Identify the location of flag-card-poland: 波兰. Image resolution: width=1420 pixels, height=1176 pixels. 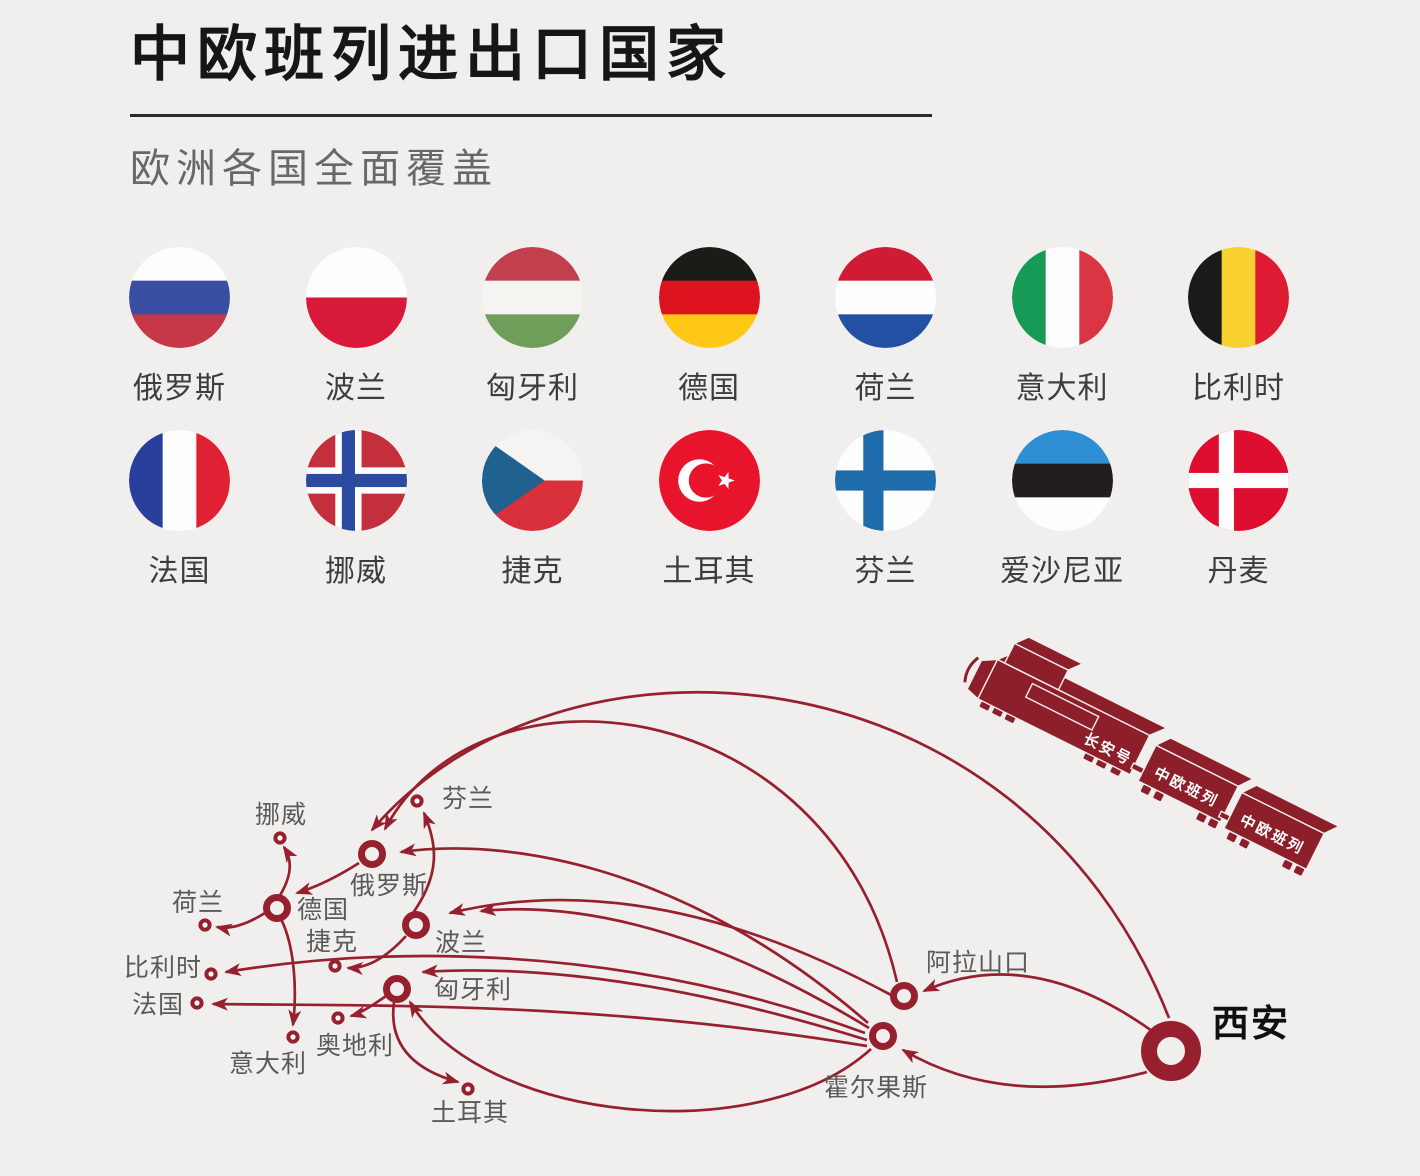
(356, 327).